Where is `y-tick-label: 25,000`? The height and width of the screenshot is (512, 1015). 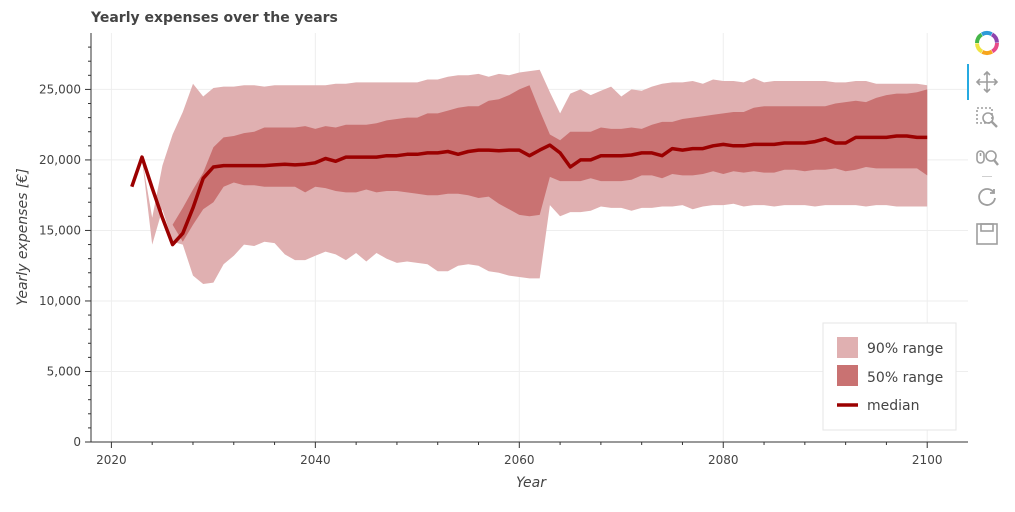 y-tick-label: 25,000 is located at coordinates (60, 89).